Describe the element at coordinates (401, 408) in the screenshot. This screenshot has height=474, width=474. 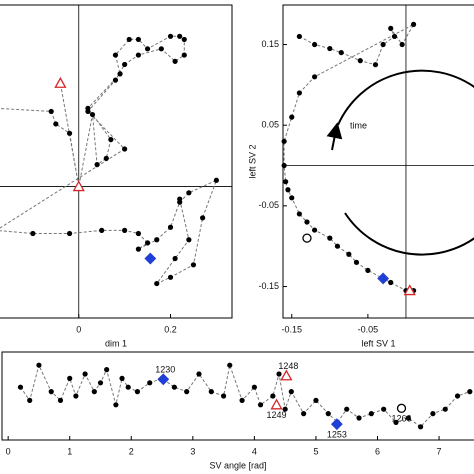
I see `circle-marker` at that location.